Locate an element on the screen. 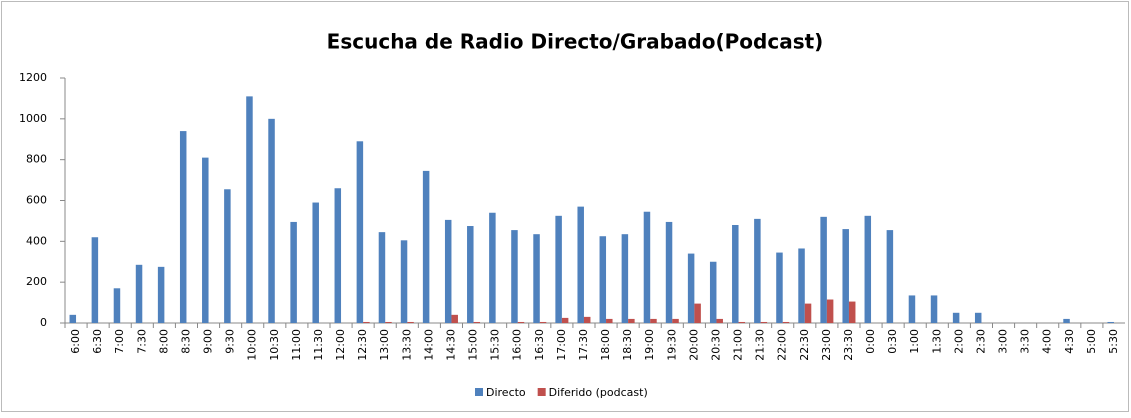 The image size is (1131, 418). x-tick-label: 11:00 is located at coordinates (296, 345).